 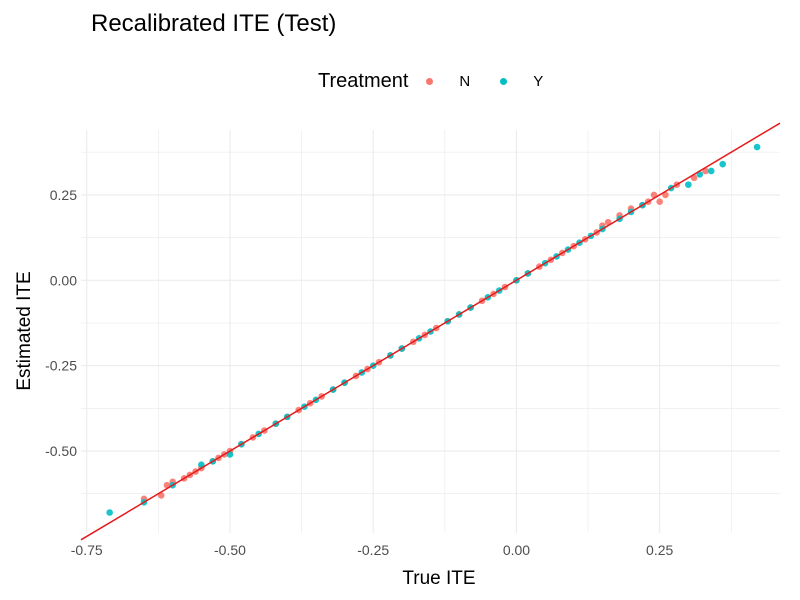 I want to click on y-tick-label: 0.25, so click(x=63, y=195).